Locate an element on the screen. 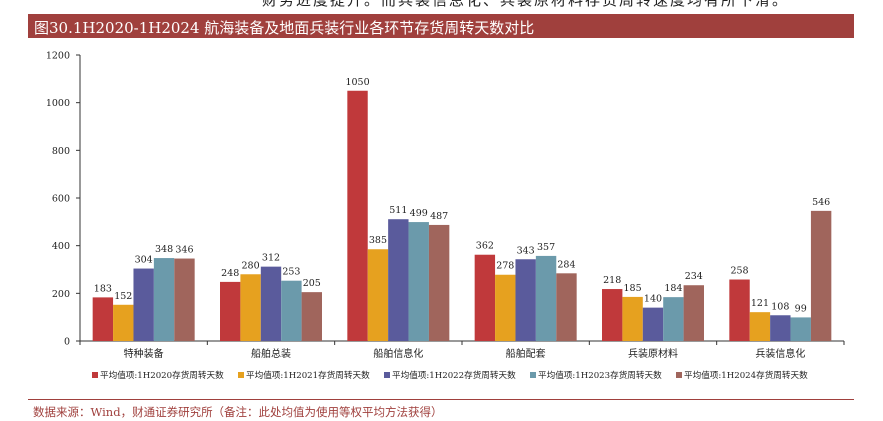 This screenshot has height=421, width=883. data-label: 1050 is located at coordinates (357, 82).